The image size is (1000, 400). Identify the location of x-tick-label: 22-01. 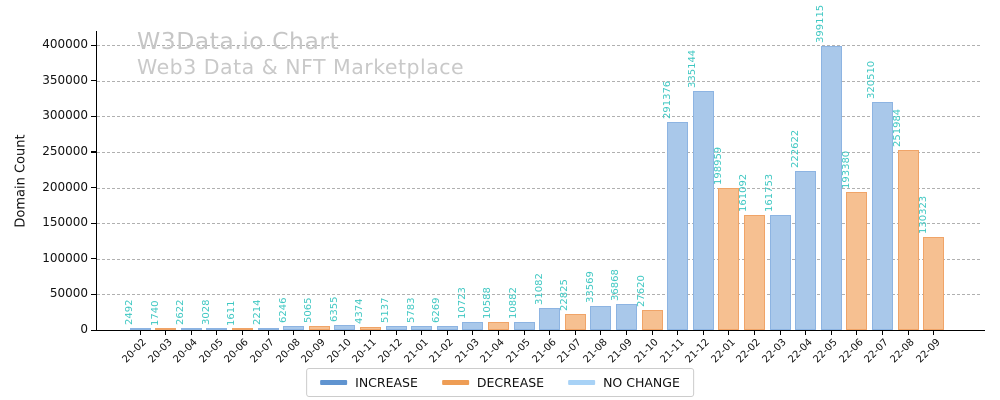
(723, 351).